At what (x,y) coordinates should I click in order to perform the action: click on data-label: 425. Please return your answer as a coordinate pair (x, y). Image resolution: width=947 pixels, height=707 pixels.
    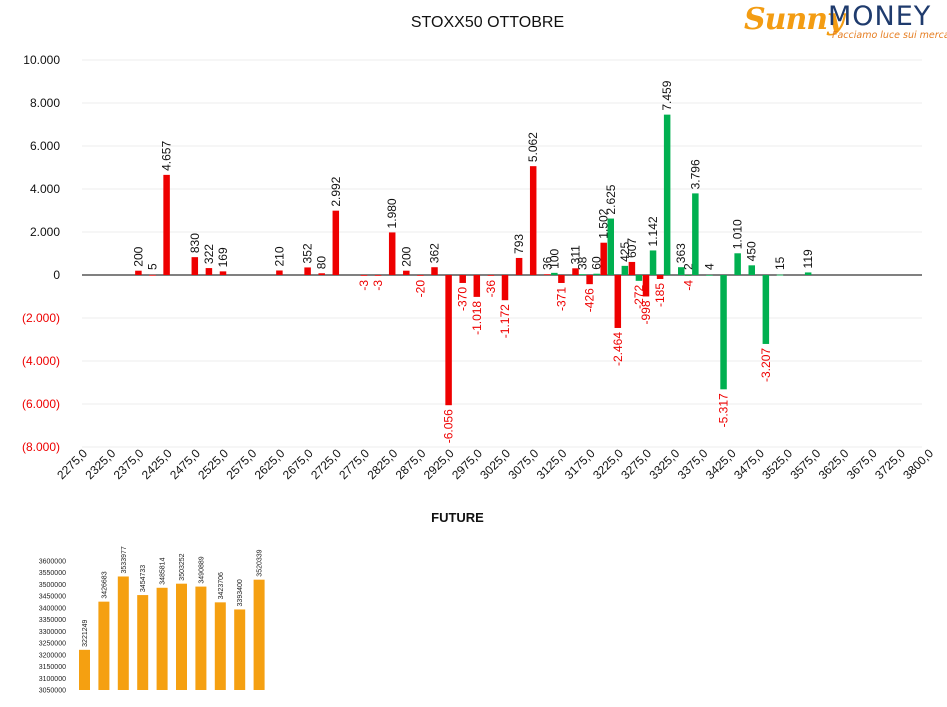
    Looking at the image, I should click on (625, 252).